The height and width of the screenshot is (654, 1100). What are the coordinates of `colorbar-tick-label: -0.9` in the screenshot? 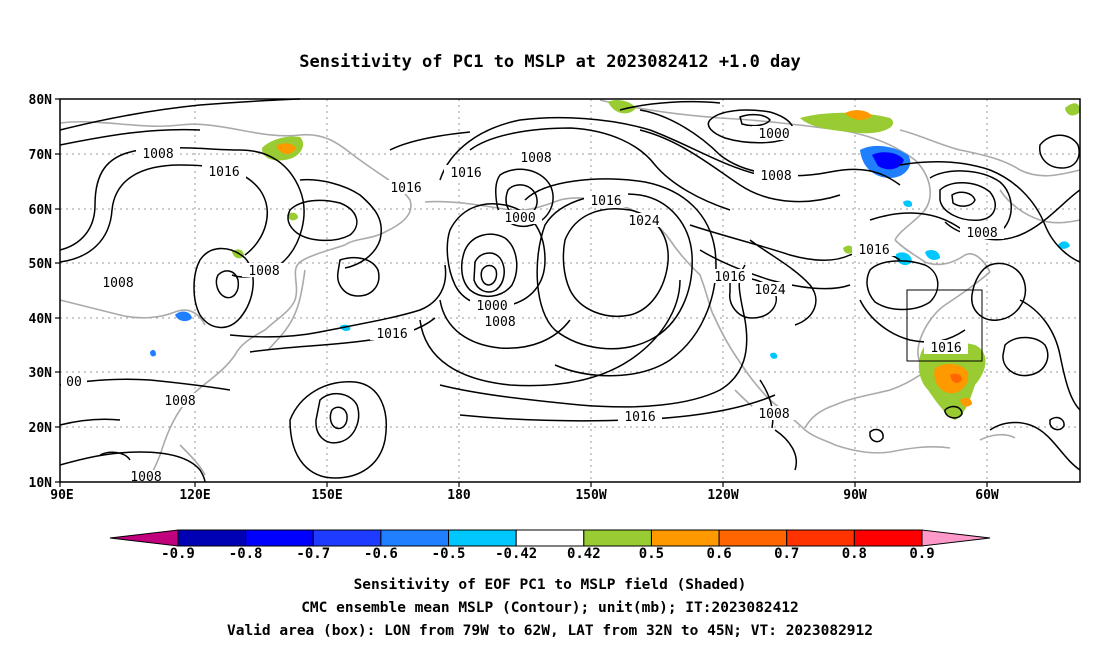 It's located at (178, 554).